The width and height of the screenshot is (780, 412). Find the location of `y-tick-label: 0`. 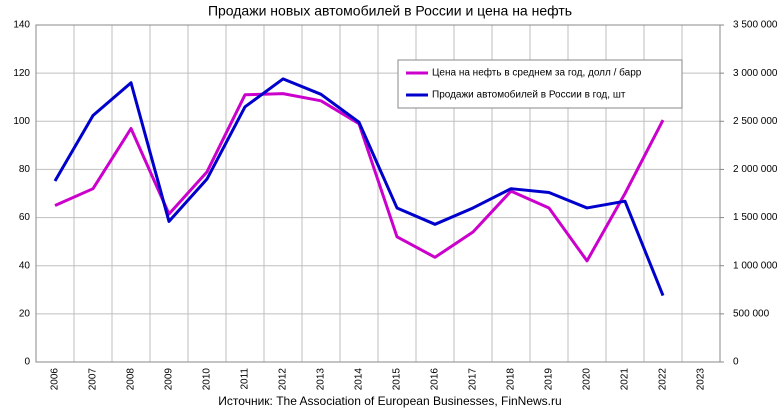

y-tick-label: 0 is located at coordinates (27, 362).